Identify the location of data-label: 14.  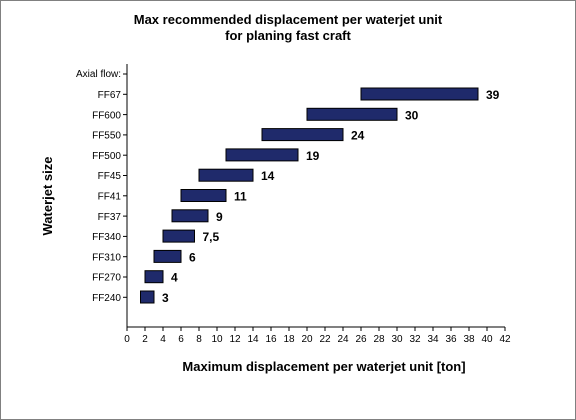
(268, 176).